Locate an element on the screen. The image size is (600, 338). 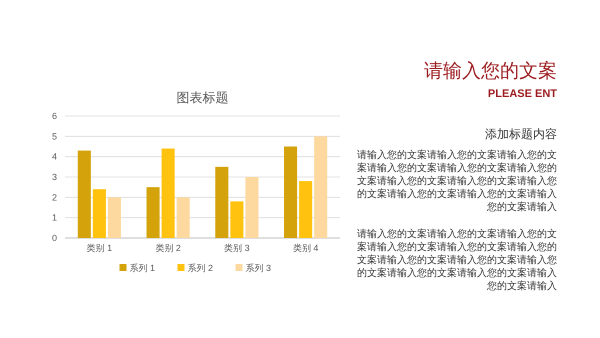
y-tick-label: 0 is located at coordinates (54, 238).